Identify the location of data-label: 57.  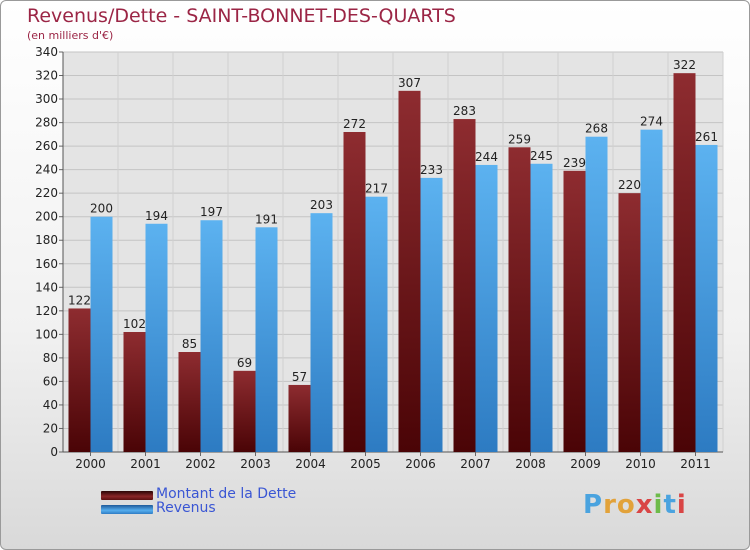
(299, 377).